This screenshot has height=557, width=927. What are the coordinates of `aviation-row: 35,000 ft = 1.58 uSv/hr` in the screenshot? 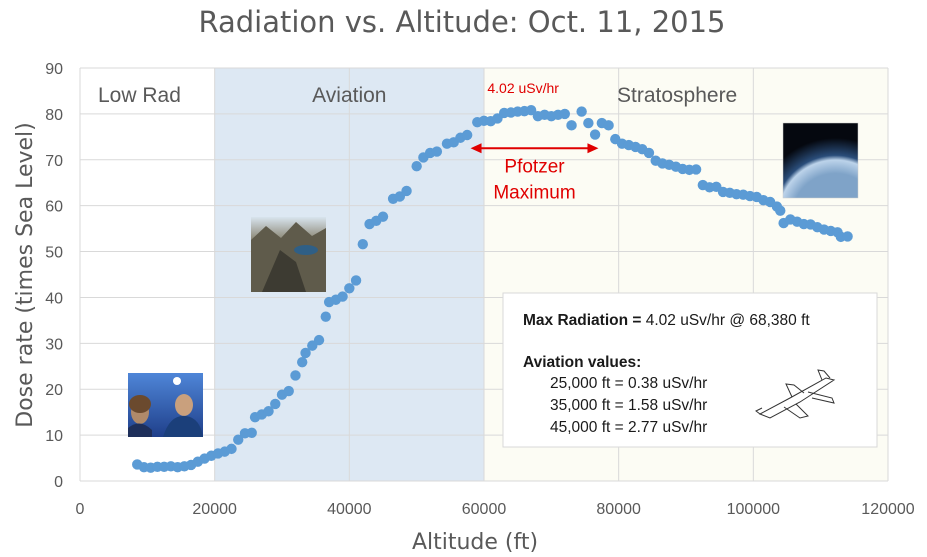 It's located at (628, 405).